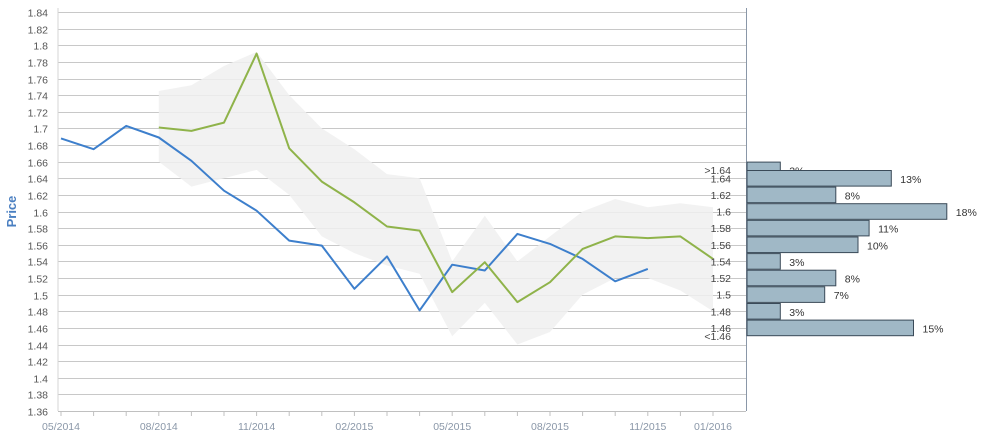  Describe the element at coordinates (38, 363) in the screenshot. I see `y-tick-label: 1.42` at that location.